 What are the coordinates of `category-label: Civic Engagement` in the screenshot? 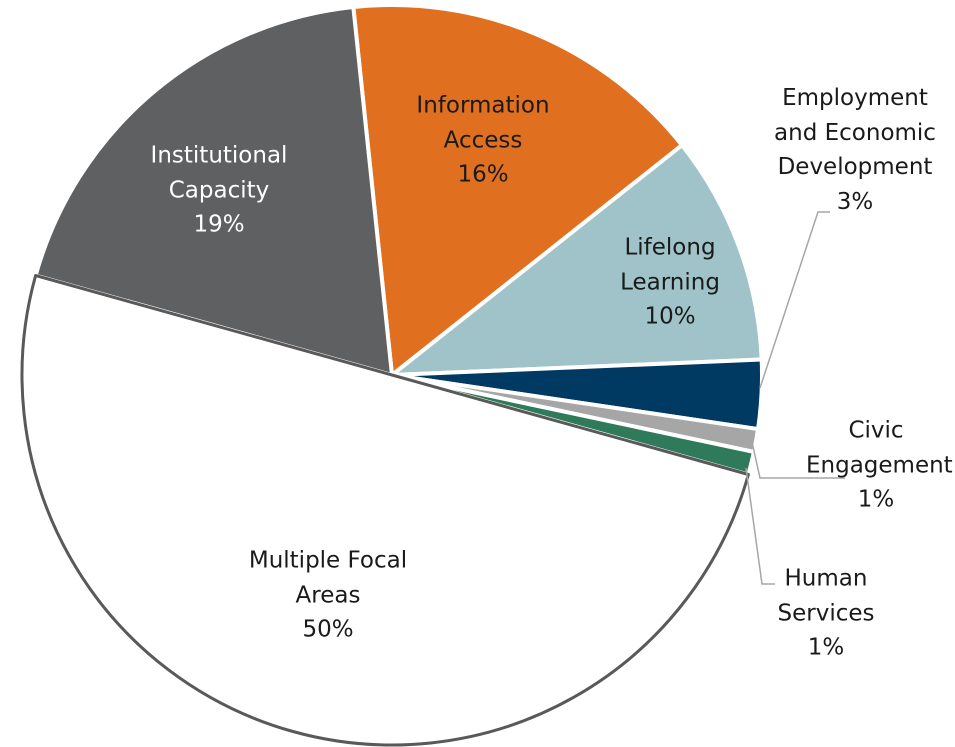 It's located at (879, 447).